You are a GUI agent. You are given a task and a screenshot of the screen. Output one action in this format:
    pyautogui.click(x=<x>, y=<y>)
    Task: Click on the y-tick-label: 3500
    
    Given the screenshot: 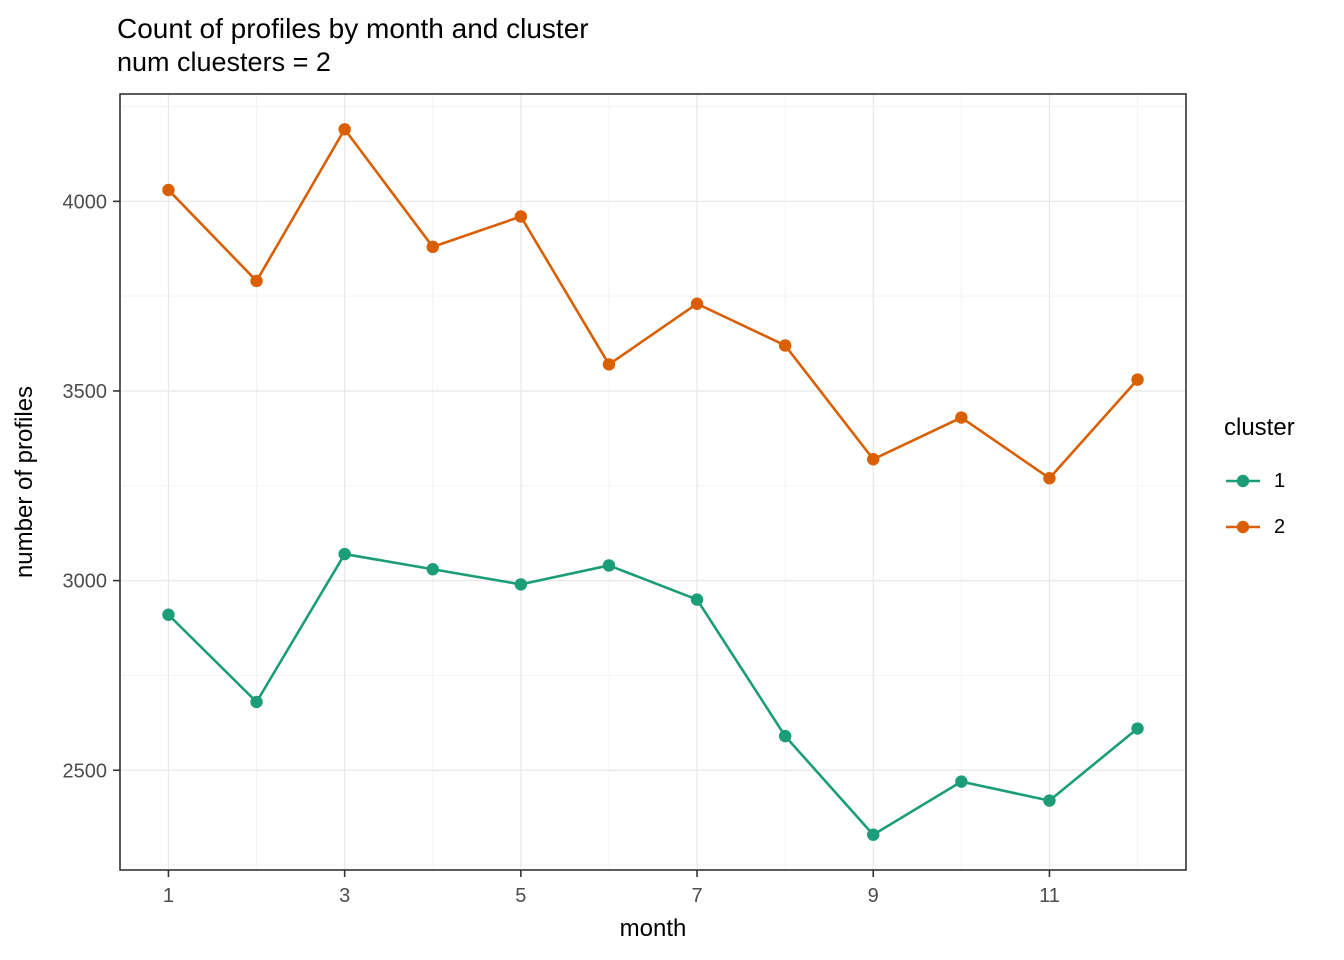 What is the action you would take?
    pyautogui.click(x=85, y=392)
    